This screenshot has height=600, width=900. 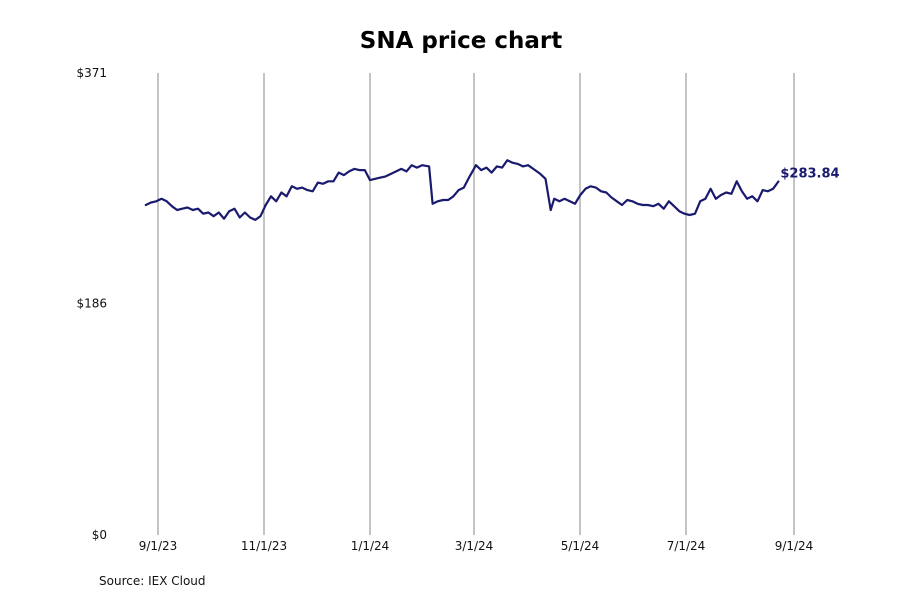 What do you see at coordinates (794, 546) in the screenshot?
I see `x-tick-label: 9/1/24` at bounding box center [794, 546].